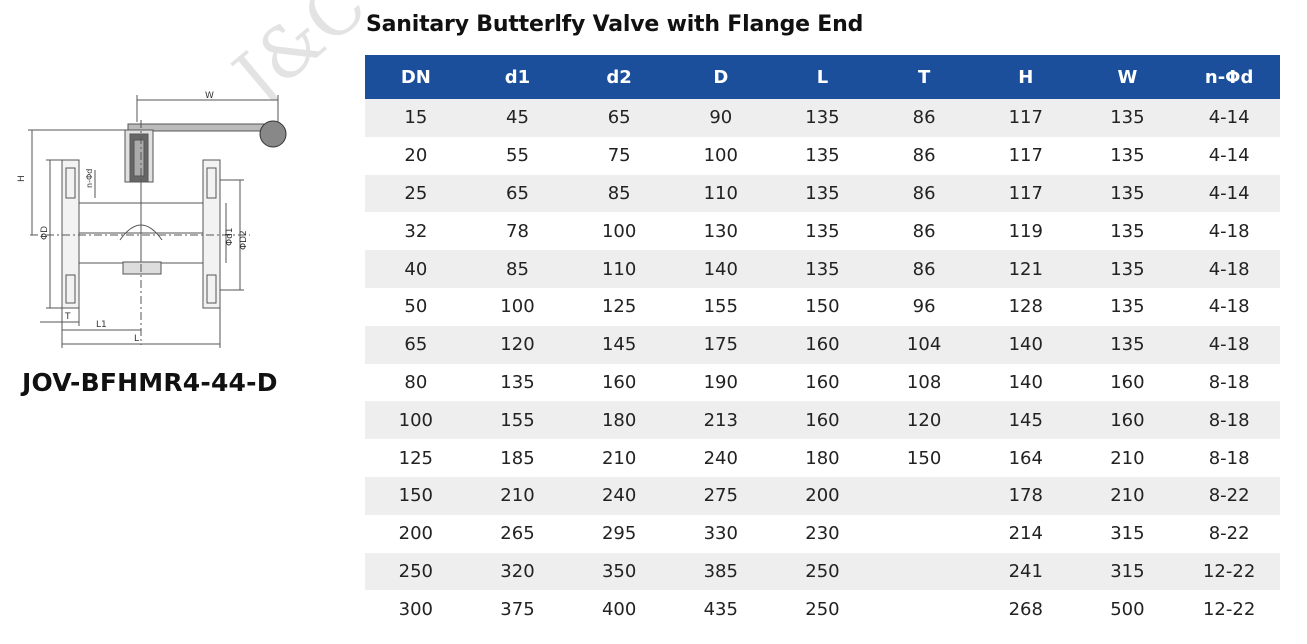 This screenshot has height=644, width=1307. Describe the element at coordinates (924, 382) in the screenshot. I see `table-cell: 108` at that location.